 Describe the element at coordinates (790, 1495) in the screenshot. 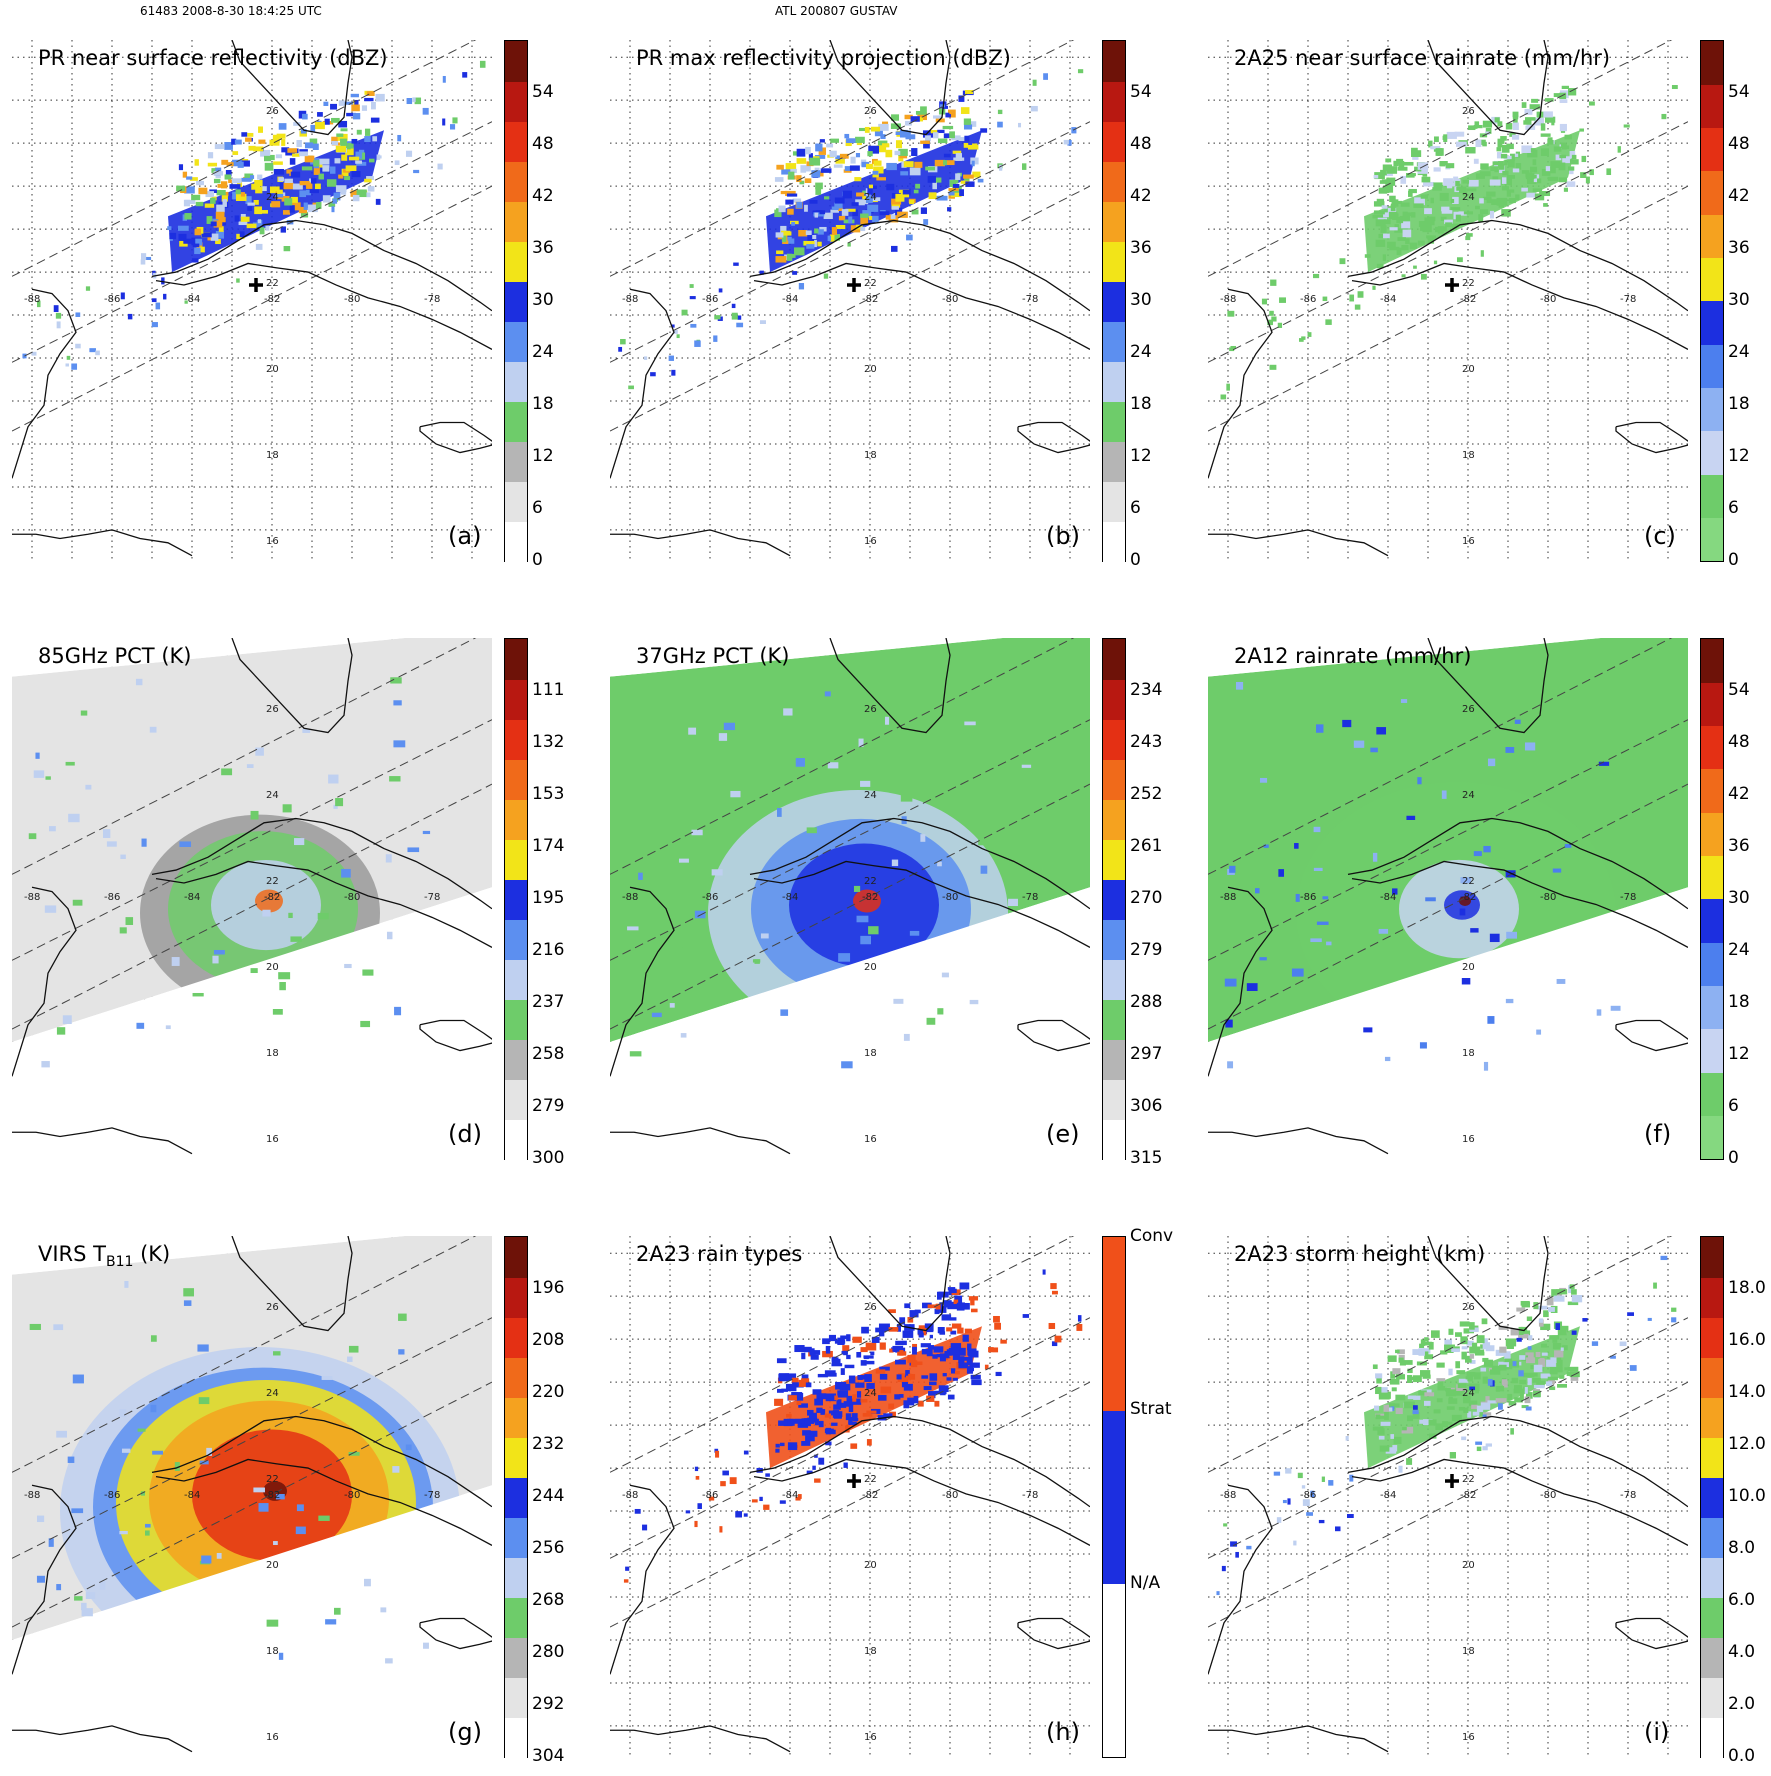

I see `lon-label: -84` at that location.